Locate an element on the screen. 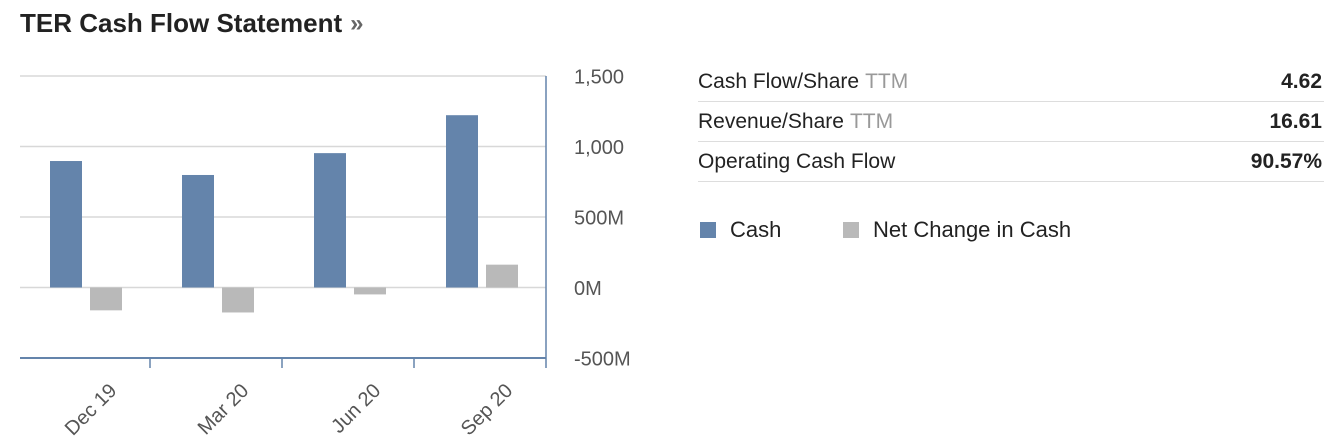  x-tick-label: Dec 19 is located at coordinates (91, 410).